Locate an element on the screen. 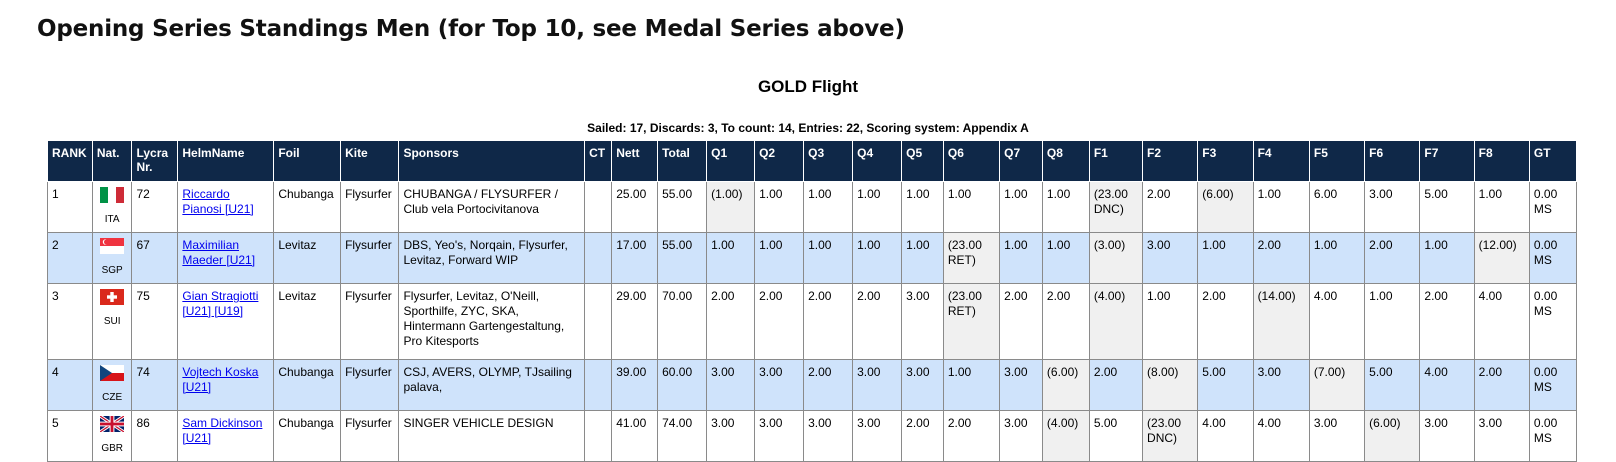  helm-name-cell: Sam Dickinson [U21] is located at coordinates (226, 436).